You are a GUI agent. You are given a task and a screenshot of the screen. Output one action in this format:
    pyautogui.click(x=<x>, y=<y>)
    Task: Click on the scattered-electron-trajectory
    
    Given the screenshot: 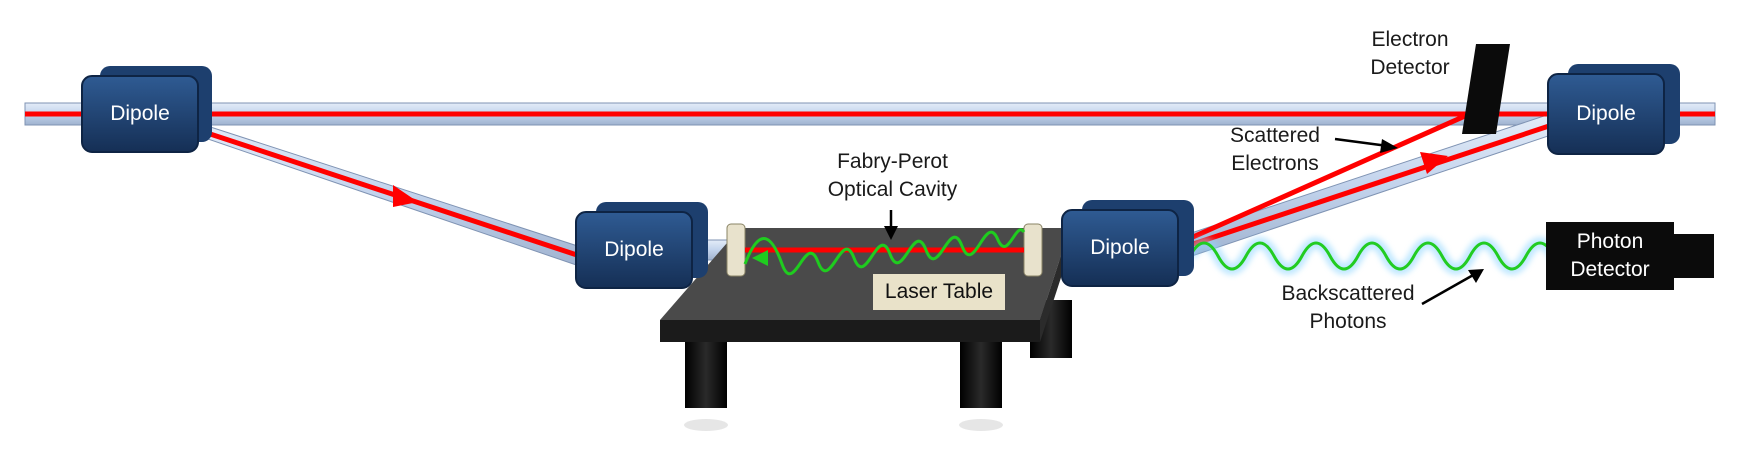 What is the action you would take?
    pyautogui.click(x=1329, y=176)
    